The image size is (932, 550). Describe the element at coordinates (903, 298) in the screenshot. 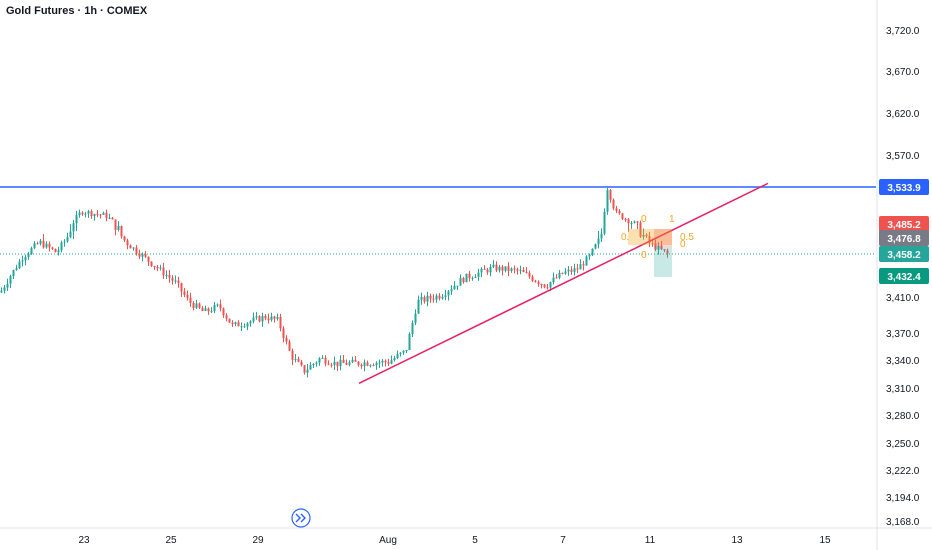

I see `y-tick-label: 3,410.0` at that location.